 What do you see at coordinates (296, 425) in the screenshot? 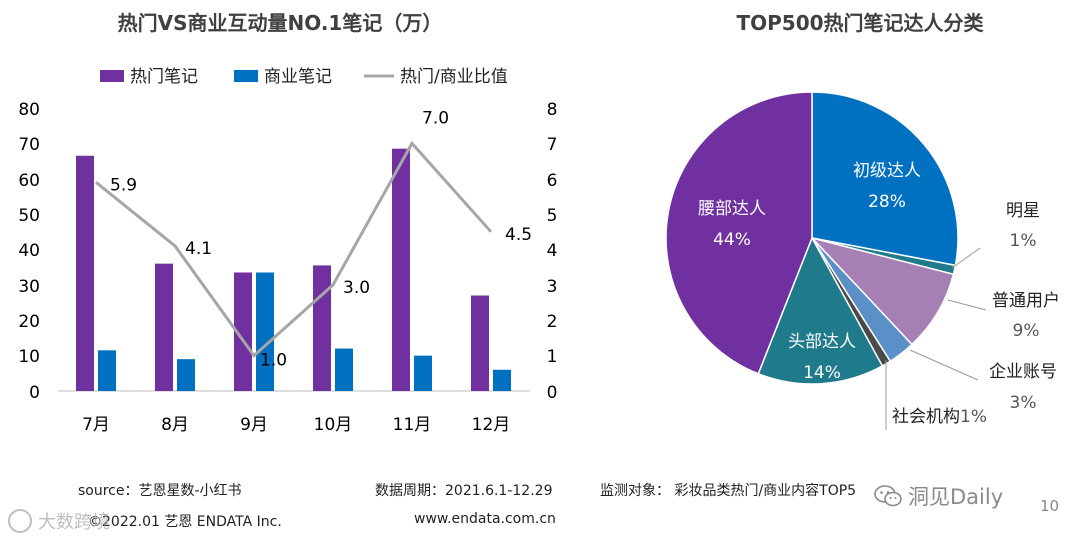
I see `x-axis: 7月 8月 9月 10月 11月 12月` at bounding box center [296, 425].